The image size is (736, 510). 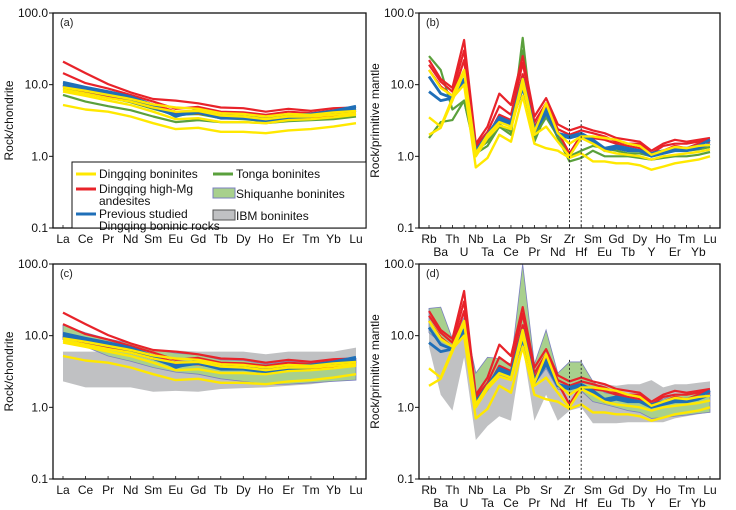 What do you see at coordinates (272, 216) in the screenshot?
I see `legend-label: IBM boninites` at bounding box center [272, 216].